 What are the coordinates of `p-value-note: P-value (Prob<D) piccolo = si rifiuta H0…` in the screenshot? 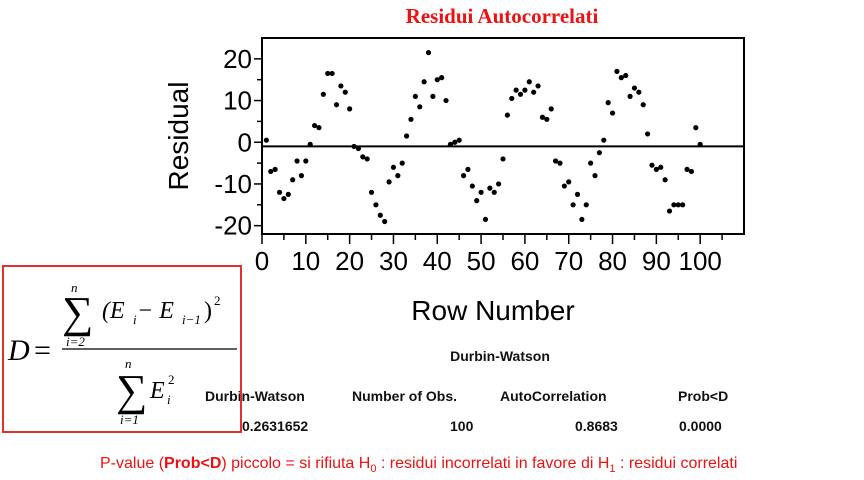 It's located at (482, 465).